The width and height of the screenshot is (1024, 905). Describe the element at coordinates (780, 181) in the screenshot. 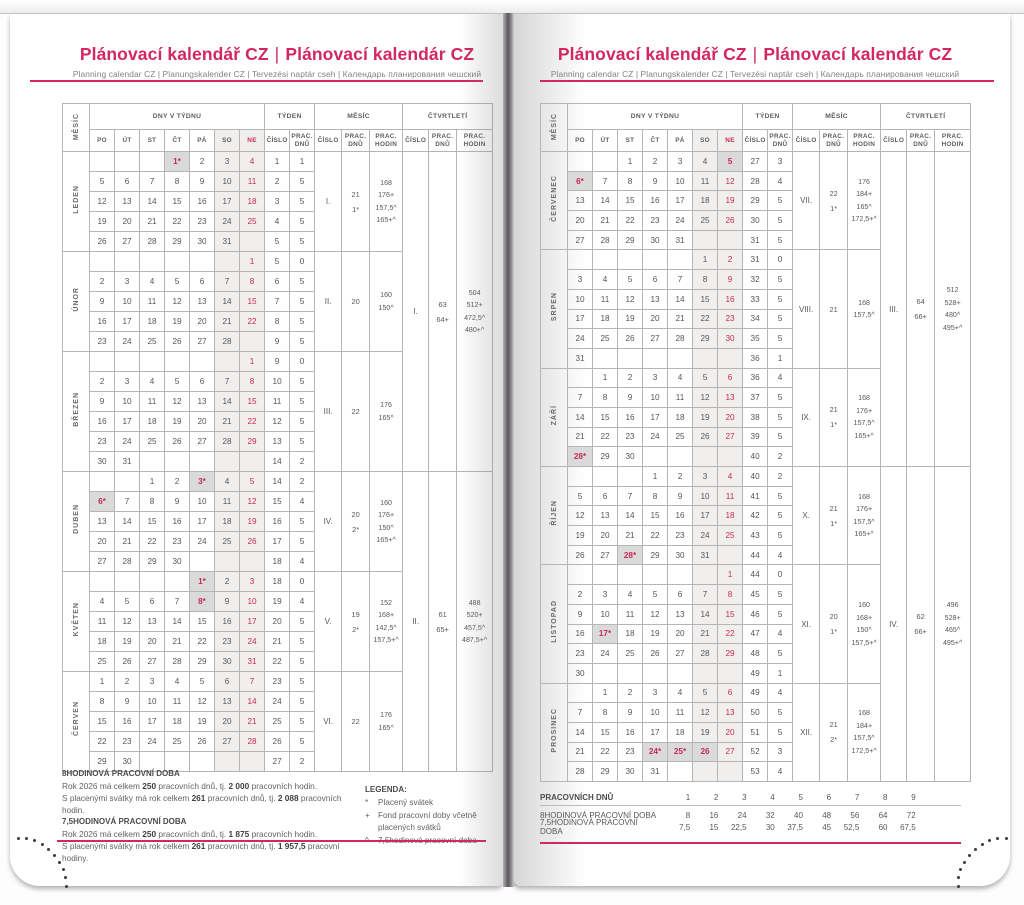

I see `week-workdays-cell: 4` at that location.